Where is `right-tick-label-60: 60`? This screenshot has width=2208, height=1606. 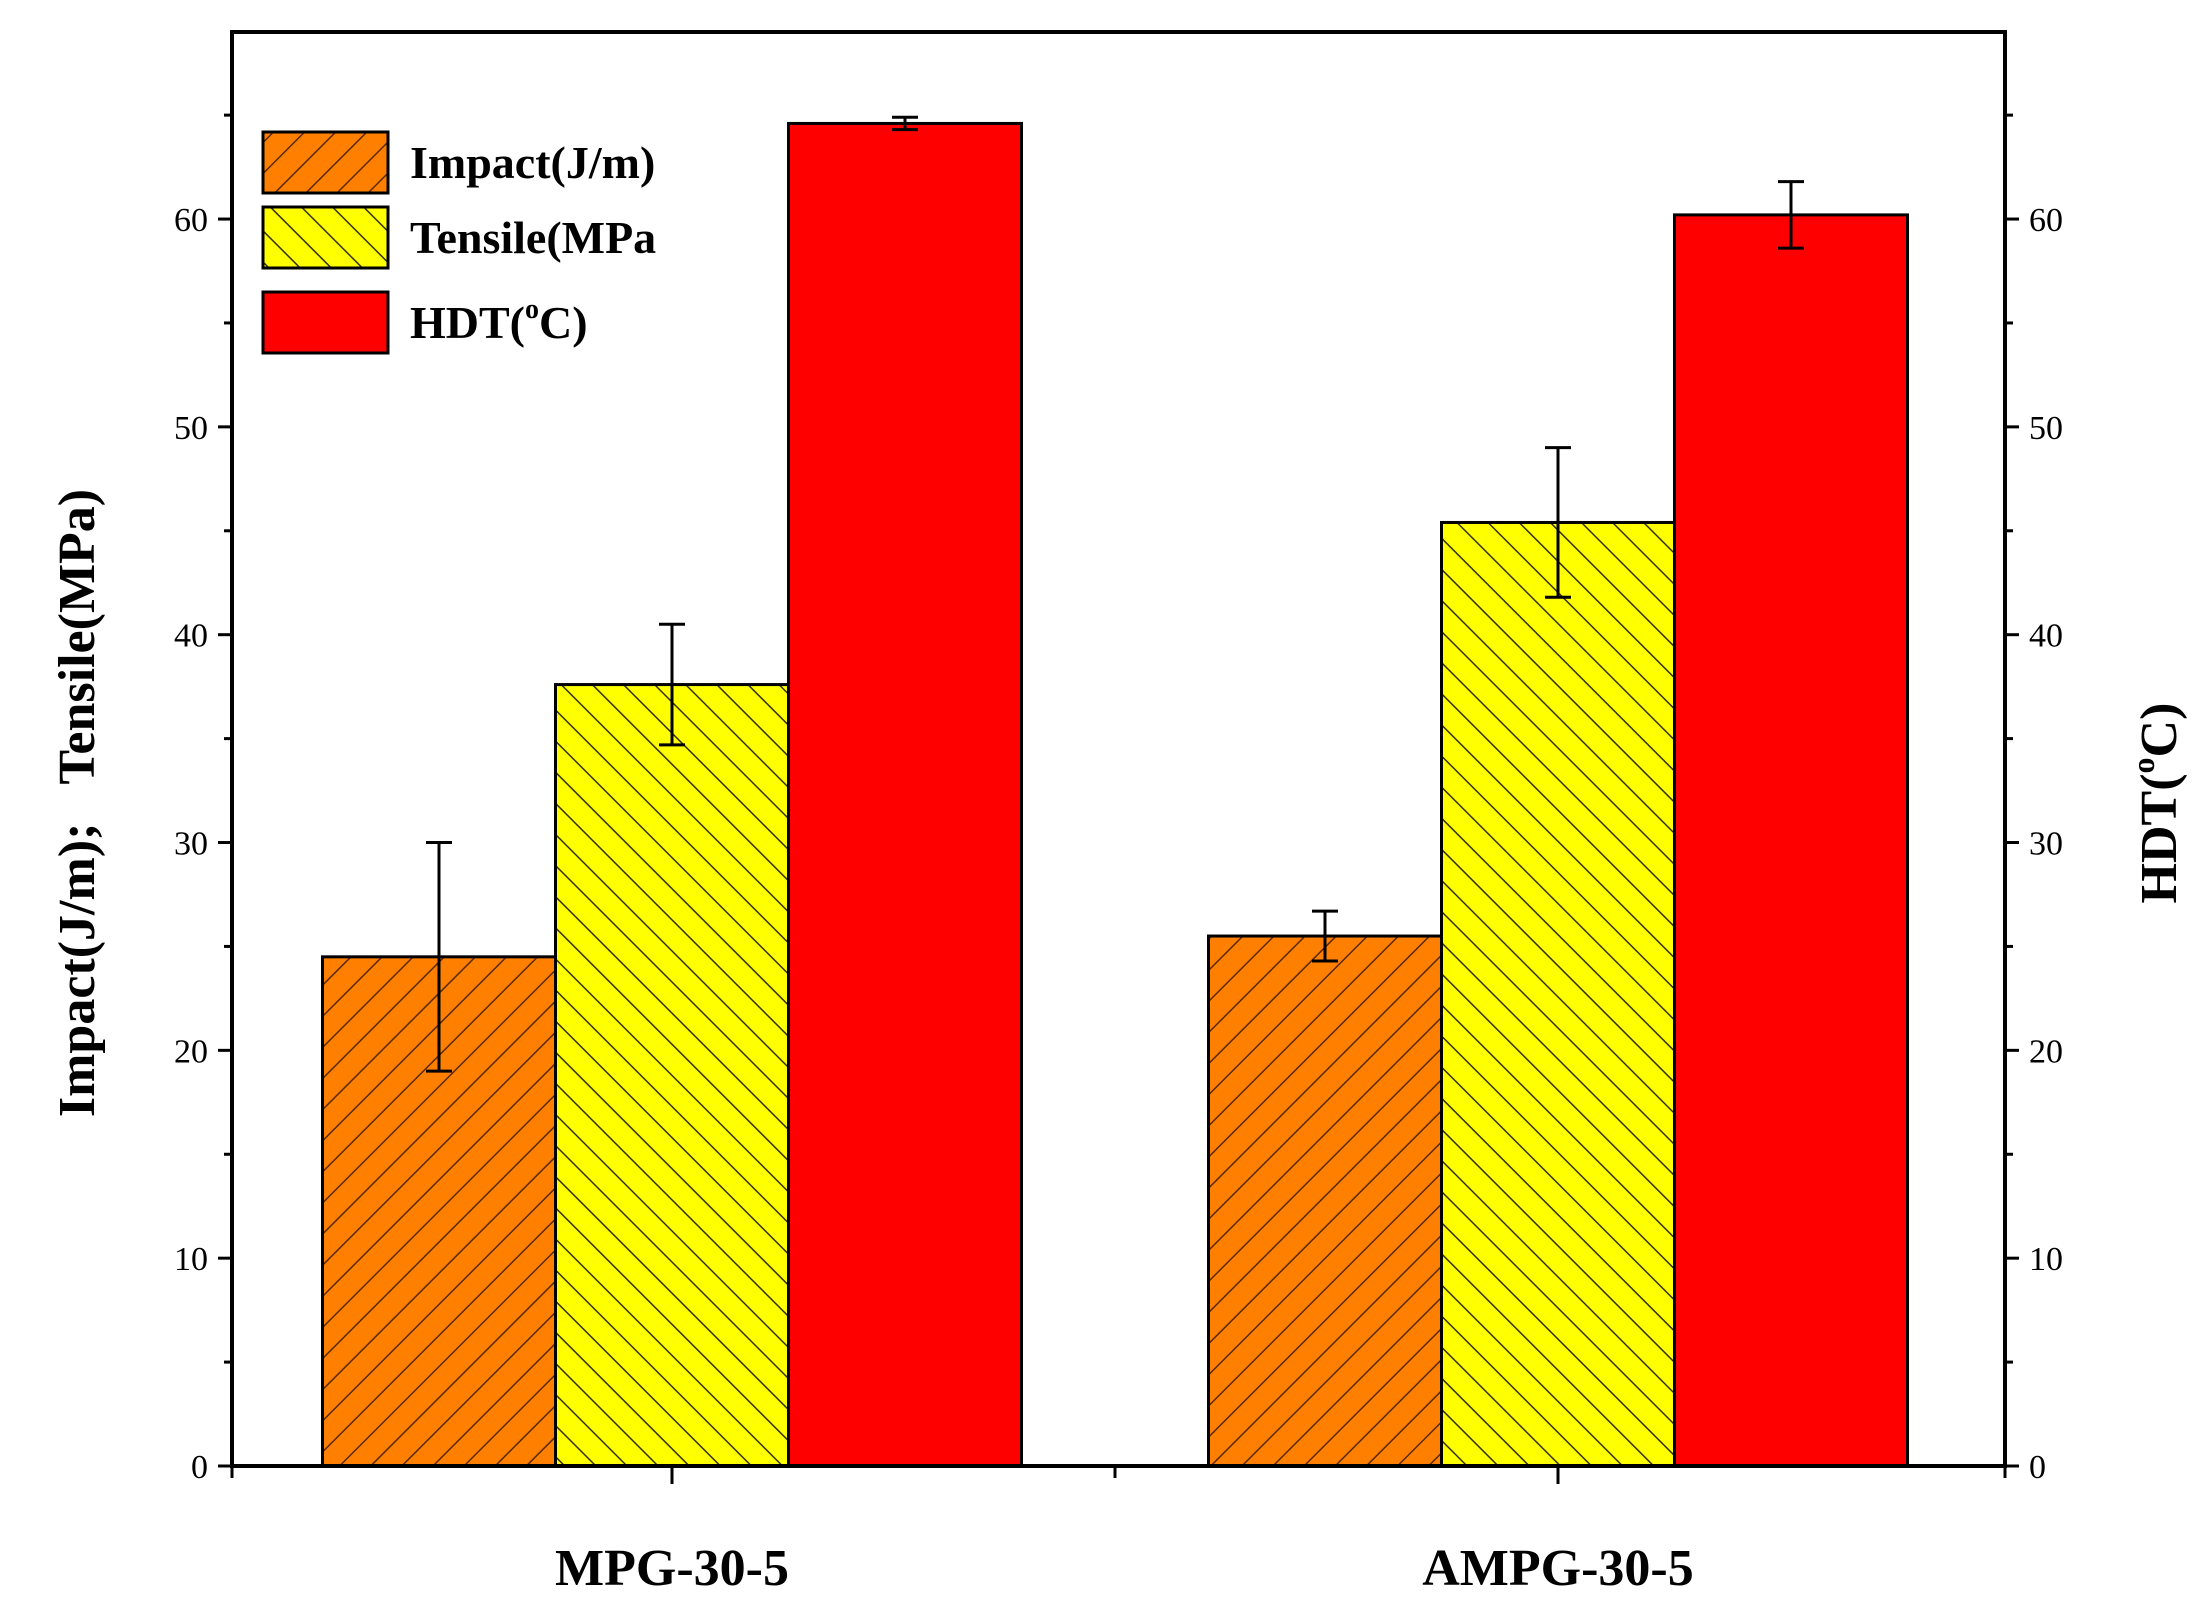
right-tick-label-60: 60 is located at coordinates (2046, 220).